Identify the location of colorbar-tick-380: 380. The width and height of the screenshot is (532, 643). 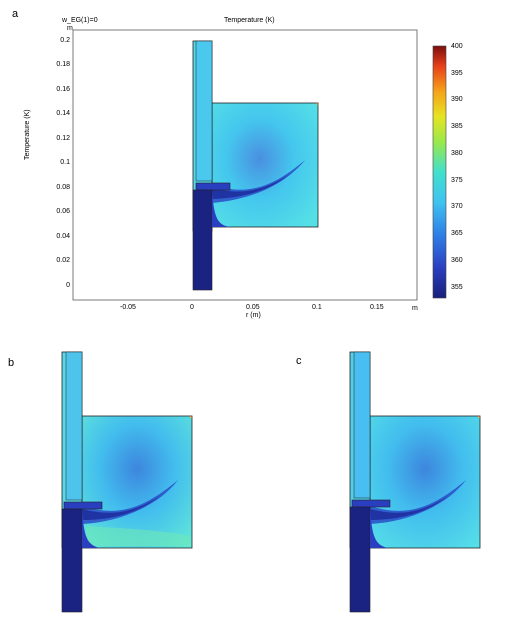
(457, 153).